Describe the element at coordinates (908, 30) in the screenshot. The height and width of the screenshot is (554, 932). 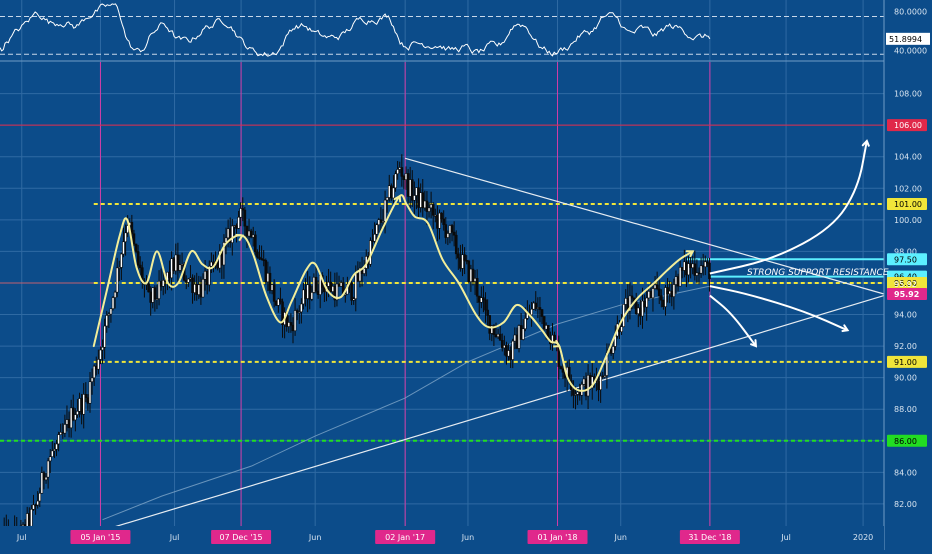
I see `indicator-axis-bg` at that location.